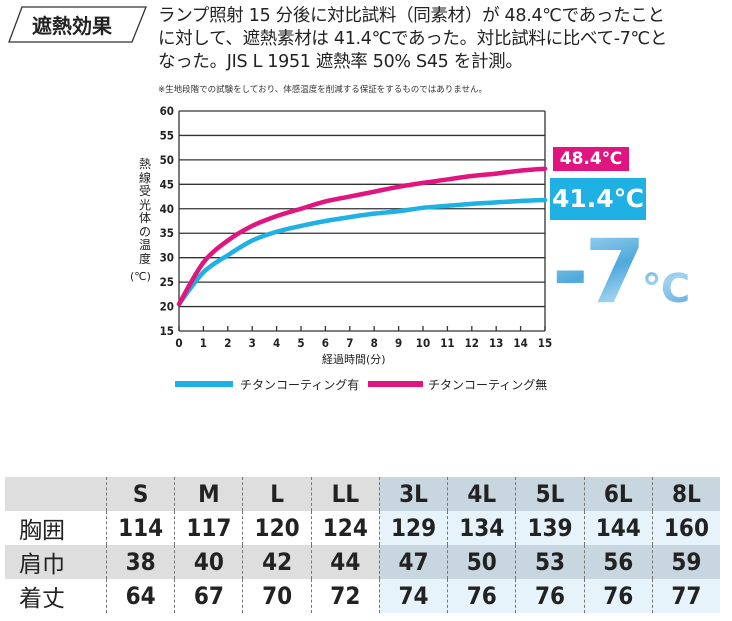 This screenshot has height=621, width=732. I want to click on size-cell: 42, so click(277, 562).